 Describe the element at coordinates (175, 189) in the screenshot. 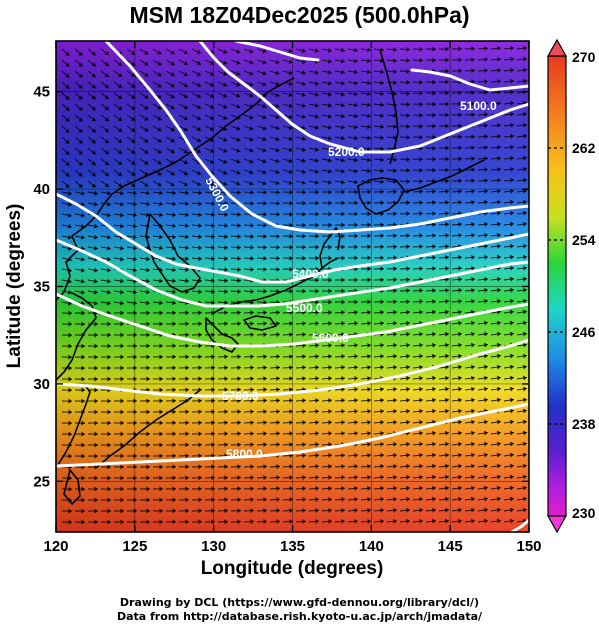

I see `coastline-asia-mainland` at that location.